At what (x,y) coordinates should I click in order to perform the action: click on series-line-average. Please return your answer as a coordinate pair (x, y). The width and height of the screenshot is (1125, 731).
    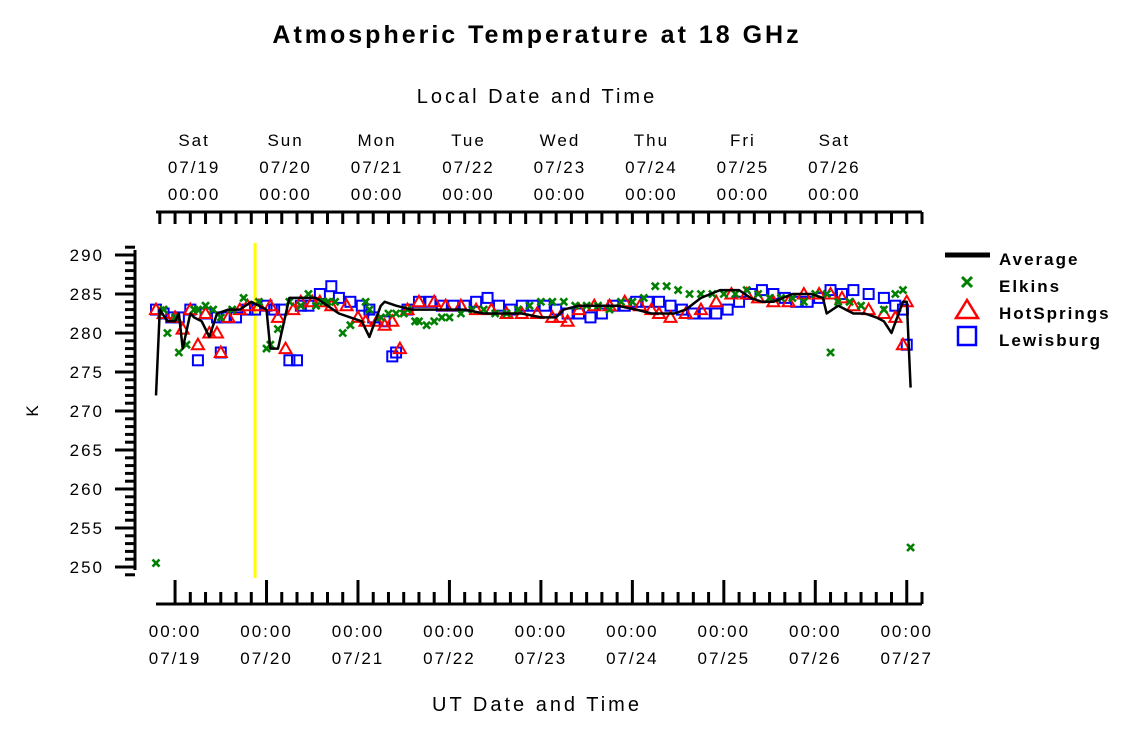
    Looking at the image, I should click on (533, 342).